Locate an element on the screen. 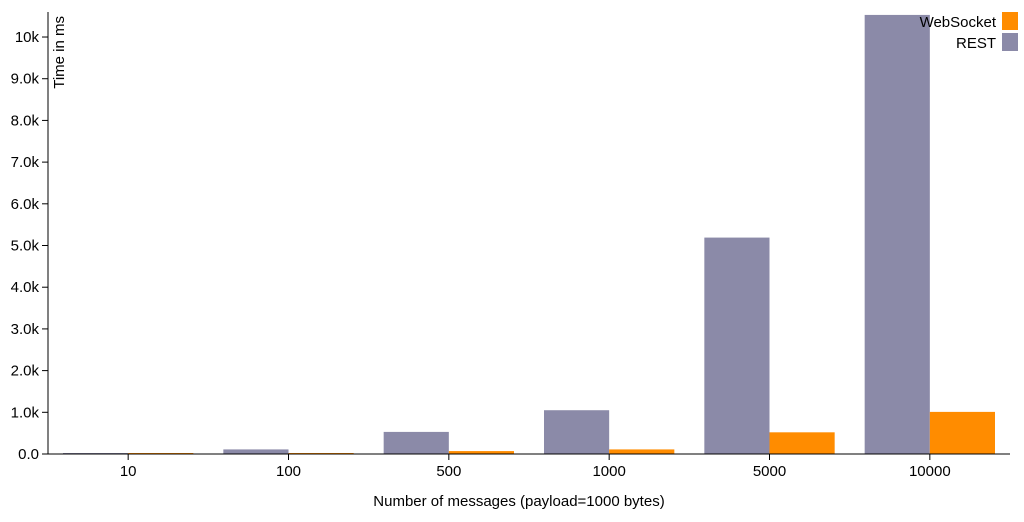 The image size is (1024, 522). y-axis-title: Time in ms is located at coordinates (59, 52).